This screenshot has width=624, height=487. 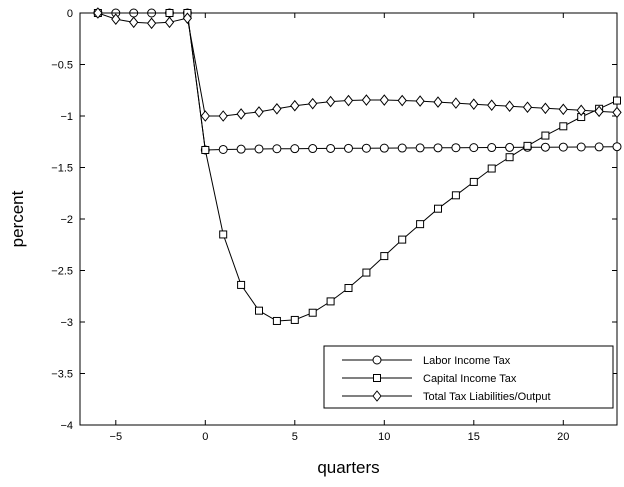 I want to click on legend-box, so click(x=468, y=377).